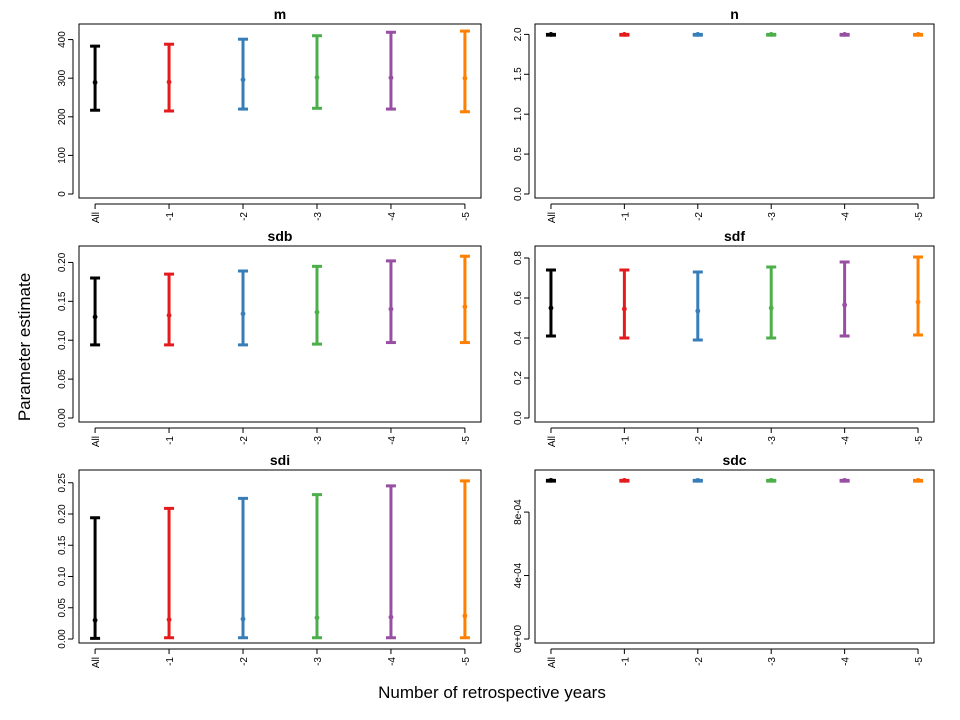 This screenshot has height=720, width=960. Describe the element at coordinates (734, 236) in the screenshot. I see `panel-title: sdf` at that location.